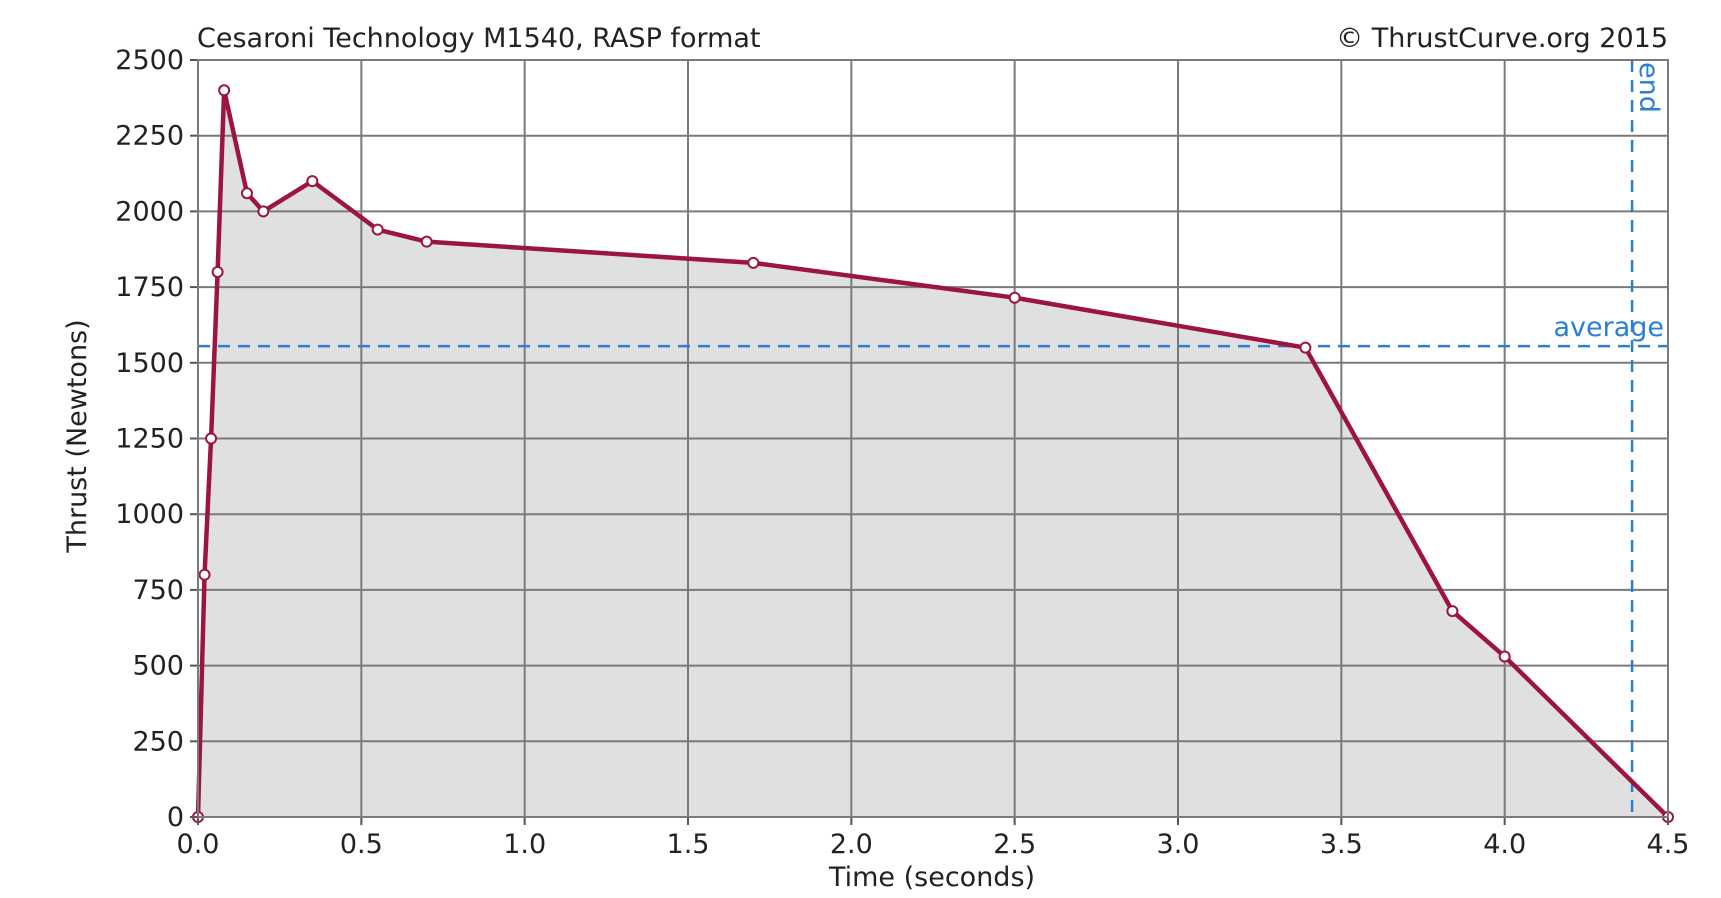  What do you see at coordinates (851, 844) in the screenshot?
I see `x-tick-label: 2.0` at bounding box center [851, 844].